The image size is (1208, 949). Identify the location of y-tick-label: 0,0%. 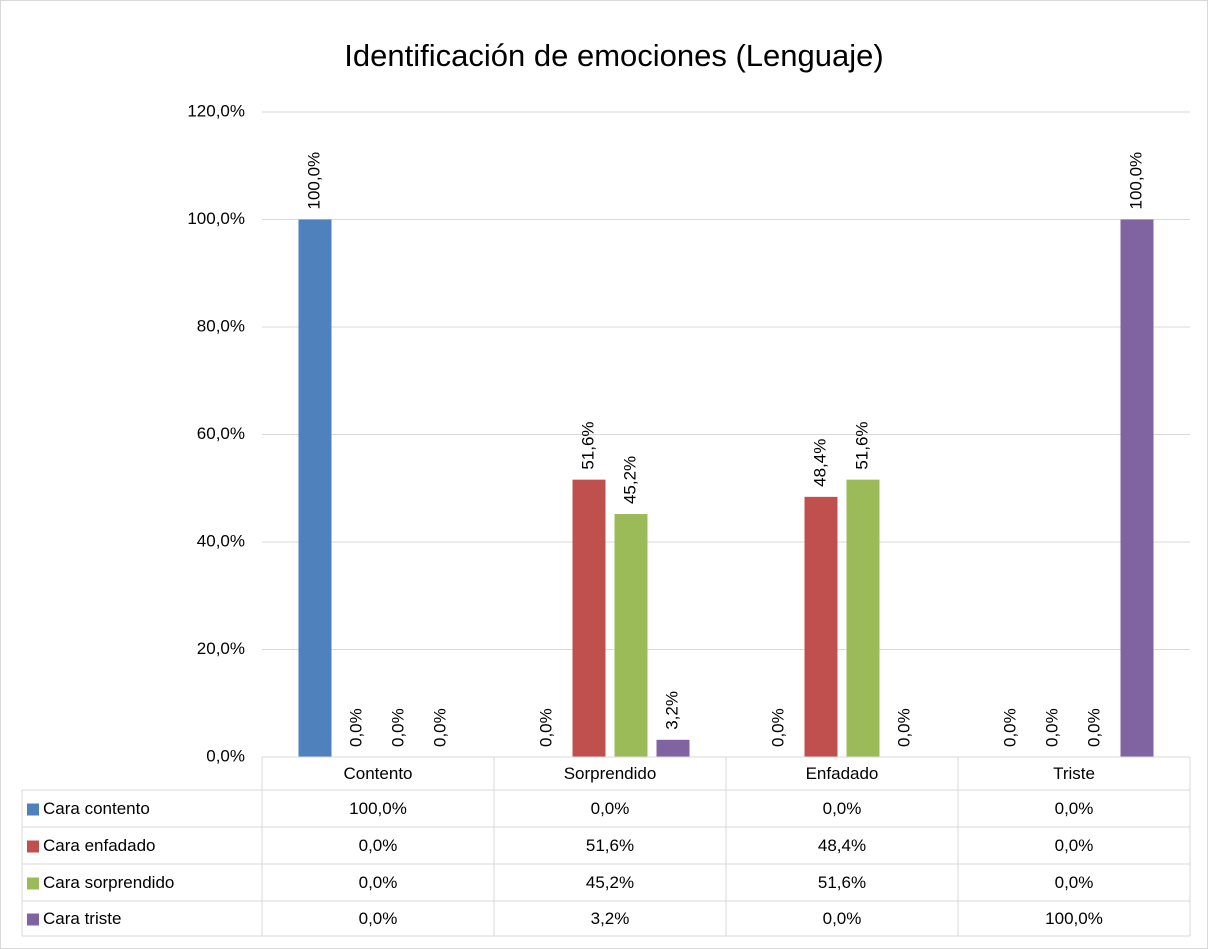
(225, 755).